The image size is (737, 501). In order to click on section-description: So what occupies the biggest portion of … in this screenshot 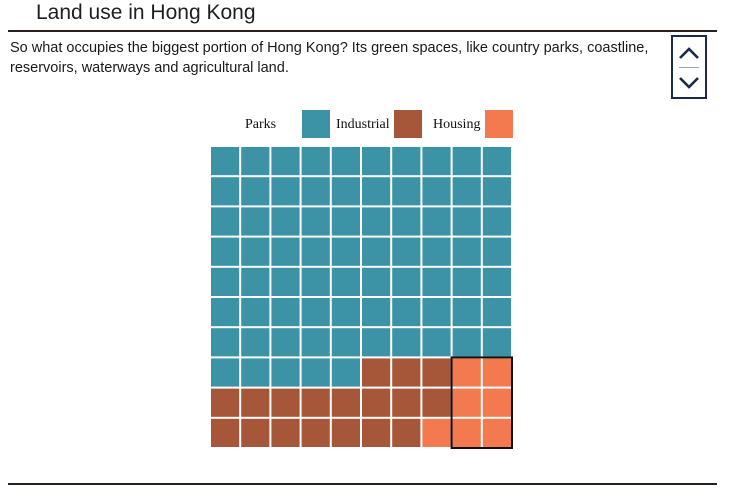, I will do `click(329, 58)`.